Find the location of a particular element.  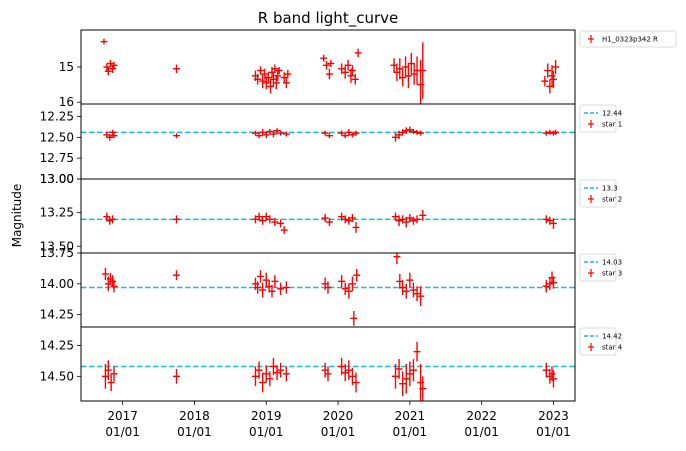

legend-reference-label: 14.03 is located at coordinates (612, 263).